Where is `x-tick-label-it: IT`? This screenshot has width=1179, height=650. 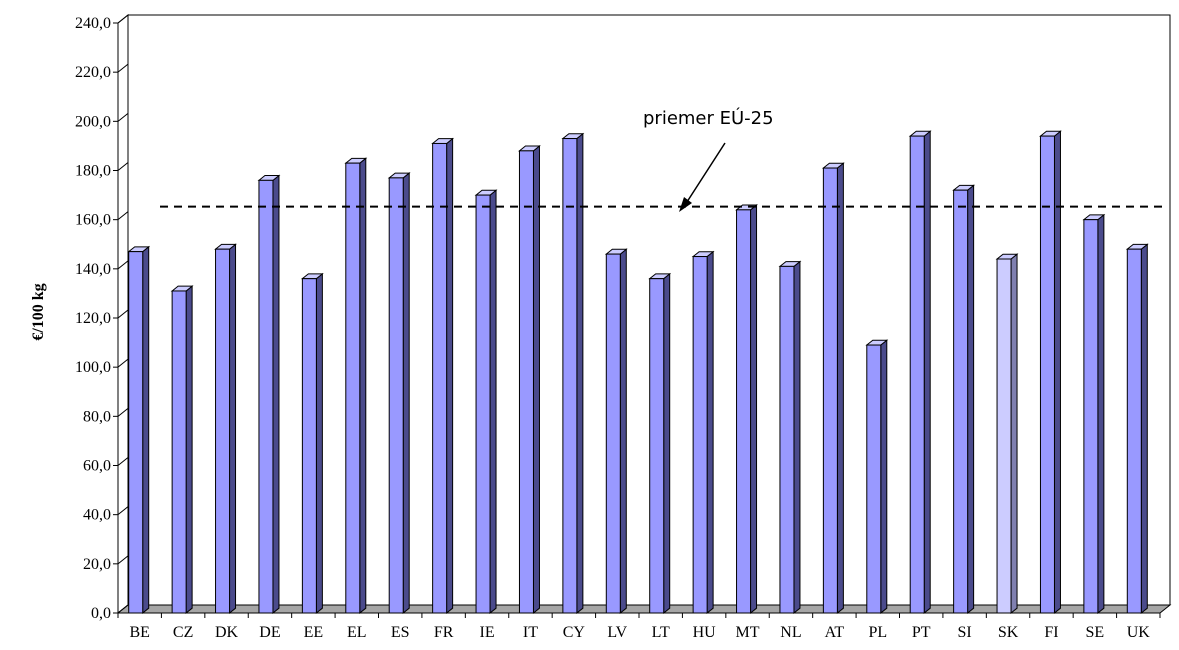 x-tick-label-it: IT is located at coordinates (530, 632).